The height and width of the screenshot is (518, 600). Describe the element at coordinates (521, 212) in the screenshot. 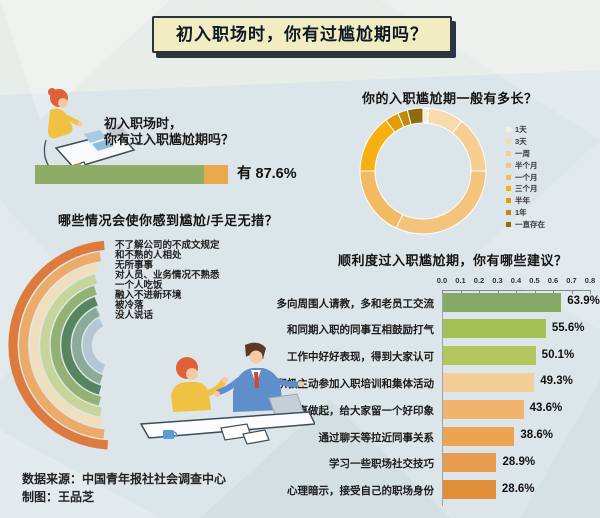

I see `legend-label: 1年` at that location.